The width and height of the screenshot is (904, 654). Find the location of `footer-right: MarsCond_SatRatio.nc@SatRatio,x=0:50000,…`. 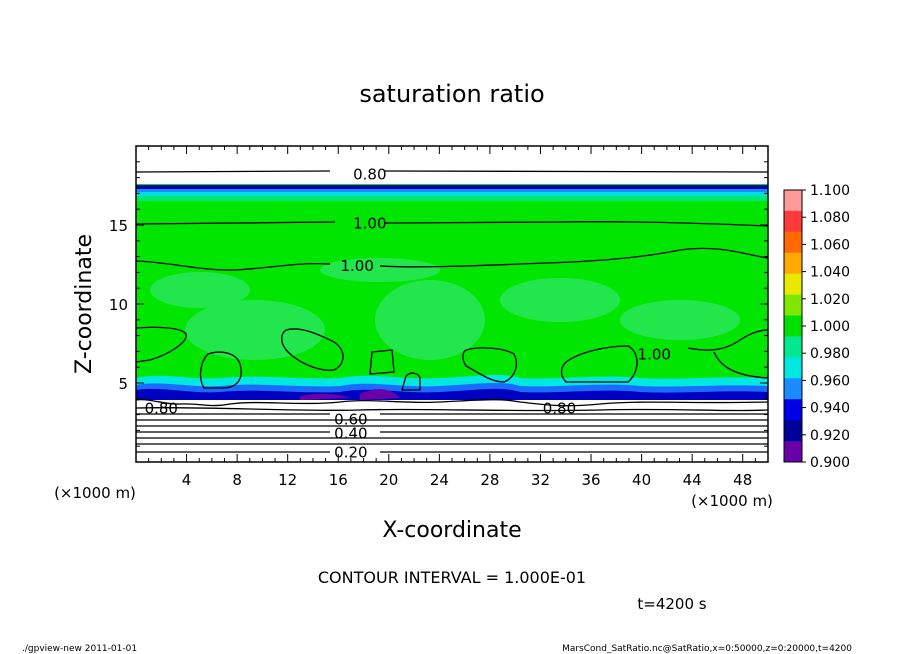

footer-right: MarsCond_SatRatio.nc@SatRatio,x=0:50000,… is located at coordinates (707, 649).